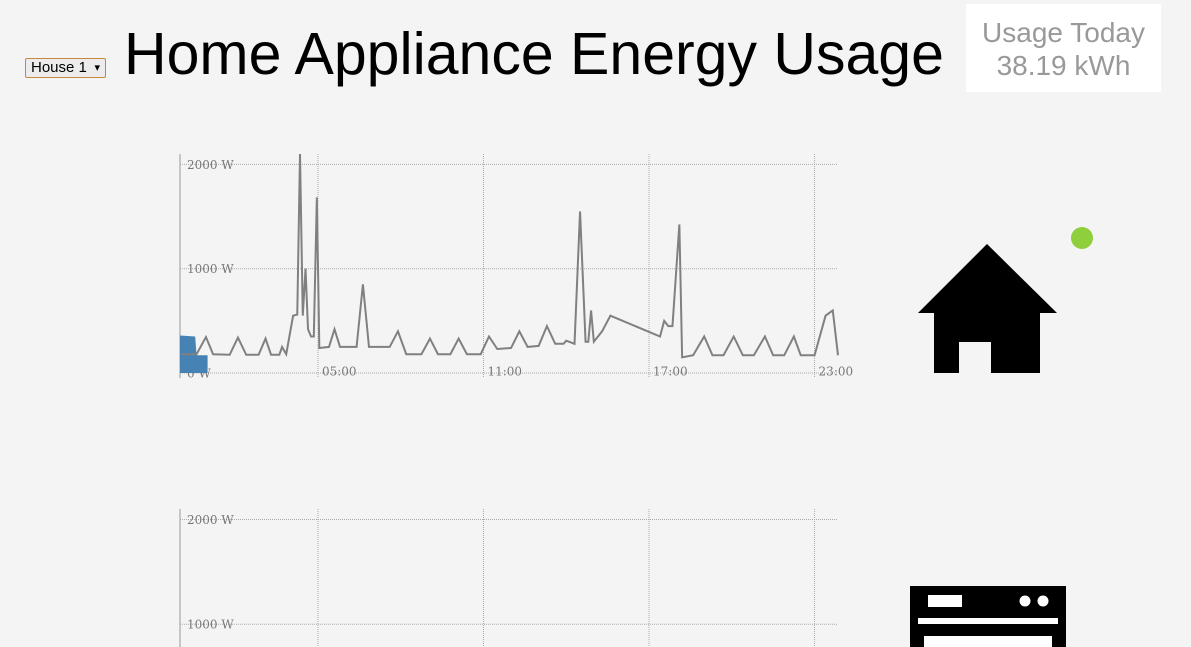  What do you see at coordinates (1063, 65) in the screenshot?
I see `usage-value: 38.19 kWh` at bounding box center [1063, 65].